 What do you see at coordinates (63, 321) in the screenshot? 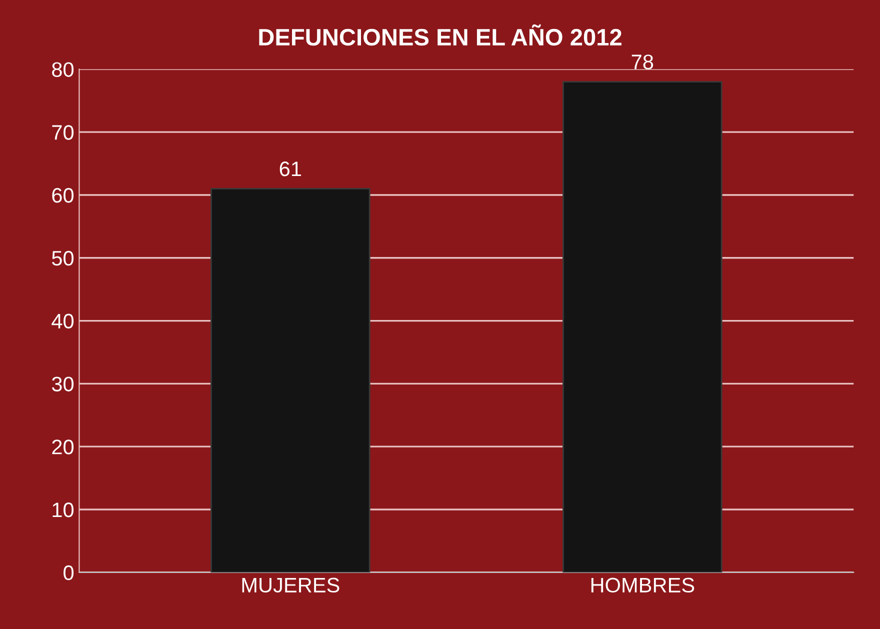
I see `y-tick-label: 40` at bounding box center [63, 321].